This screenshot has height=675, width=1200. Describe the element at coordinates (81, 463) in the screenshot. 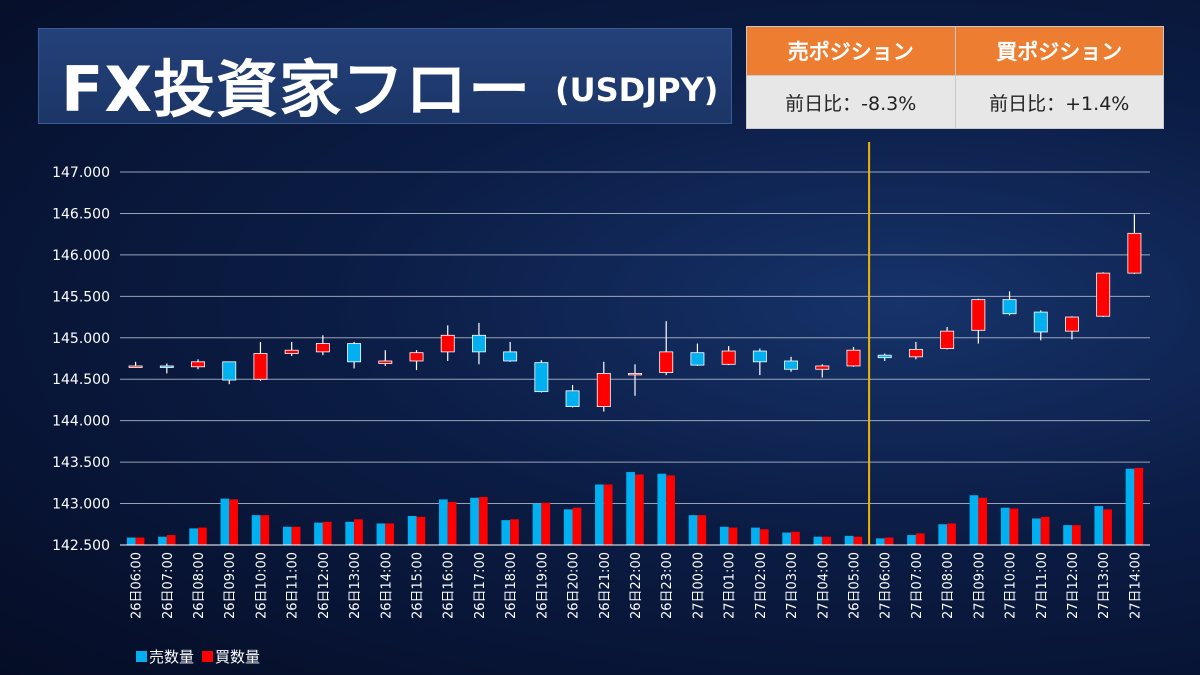

I see `y-tick-label: 143.500` at that location.